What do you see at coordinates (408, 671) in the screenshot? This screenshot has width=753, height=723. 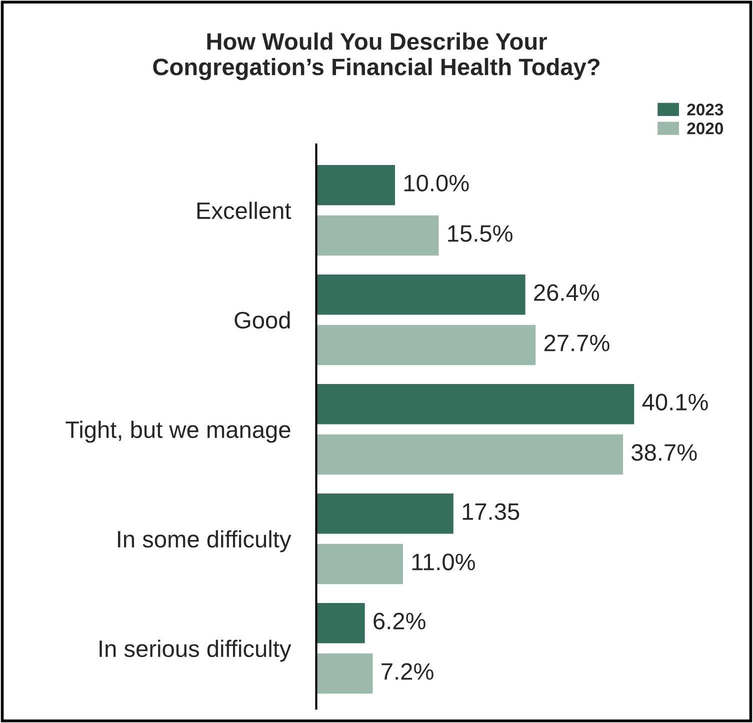 I see `data-label: 7.2%` at bounding box center [408, 671].